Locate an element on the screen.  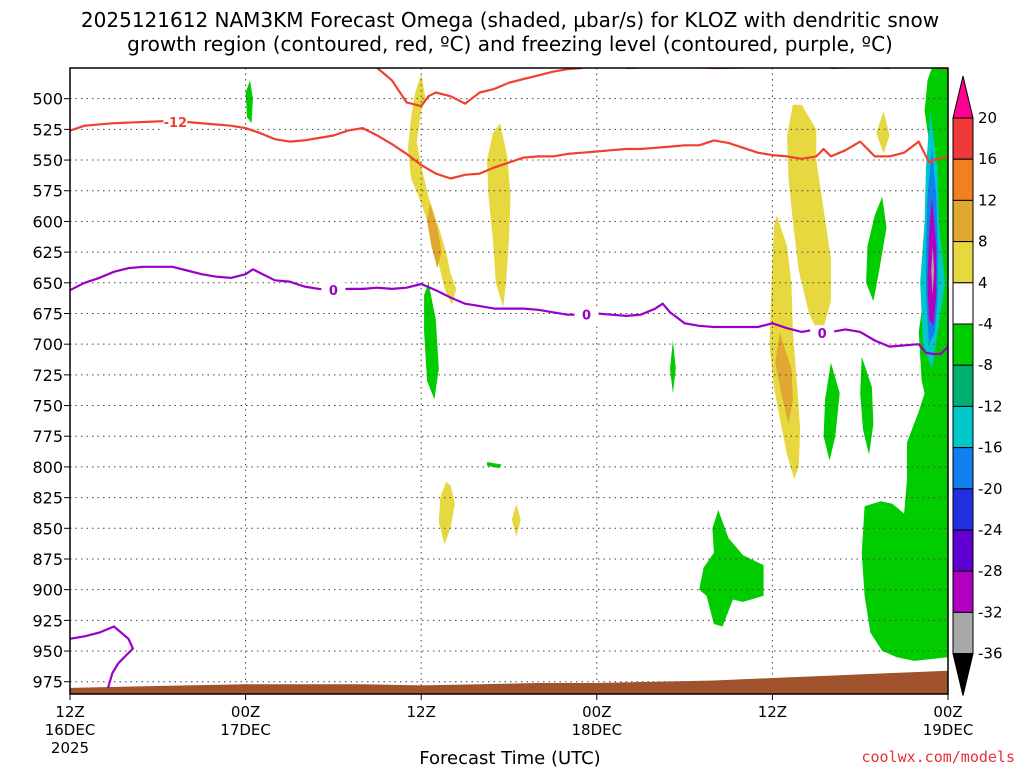
freezing-label-2: 0 is located at coordinates (586, 316).